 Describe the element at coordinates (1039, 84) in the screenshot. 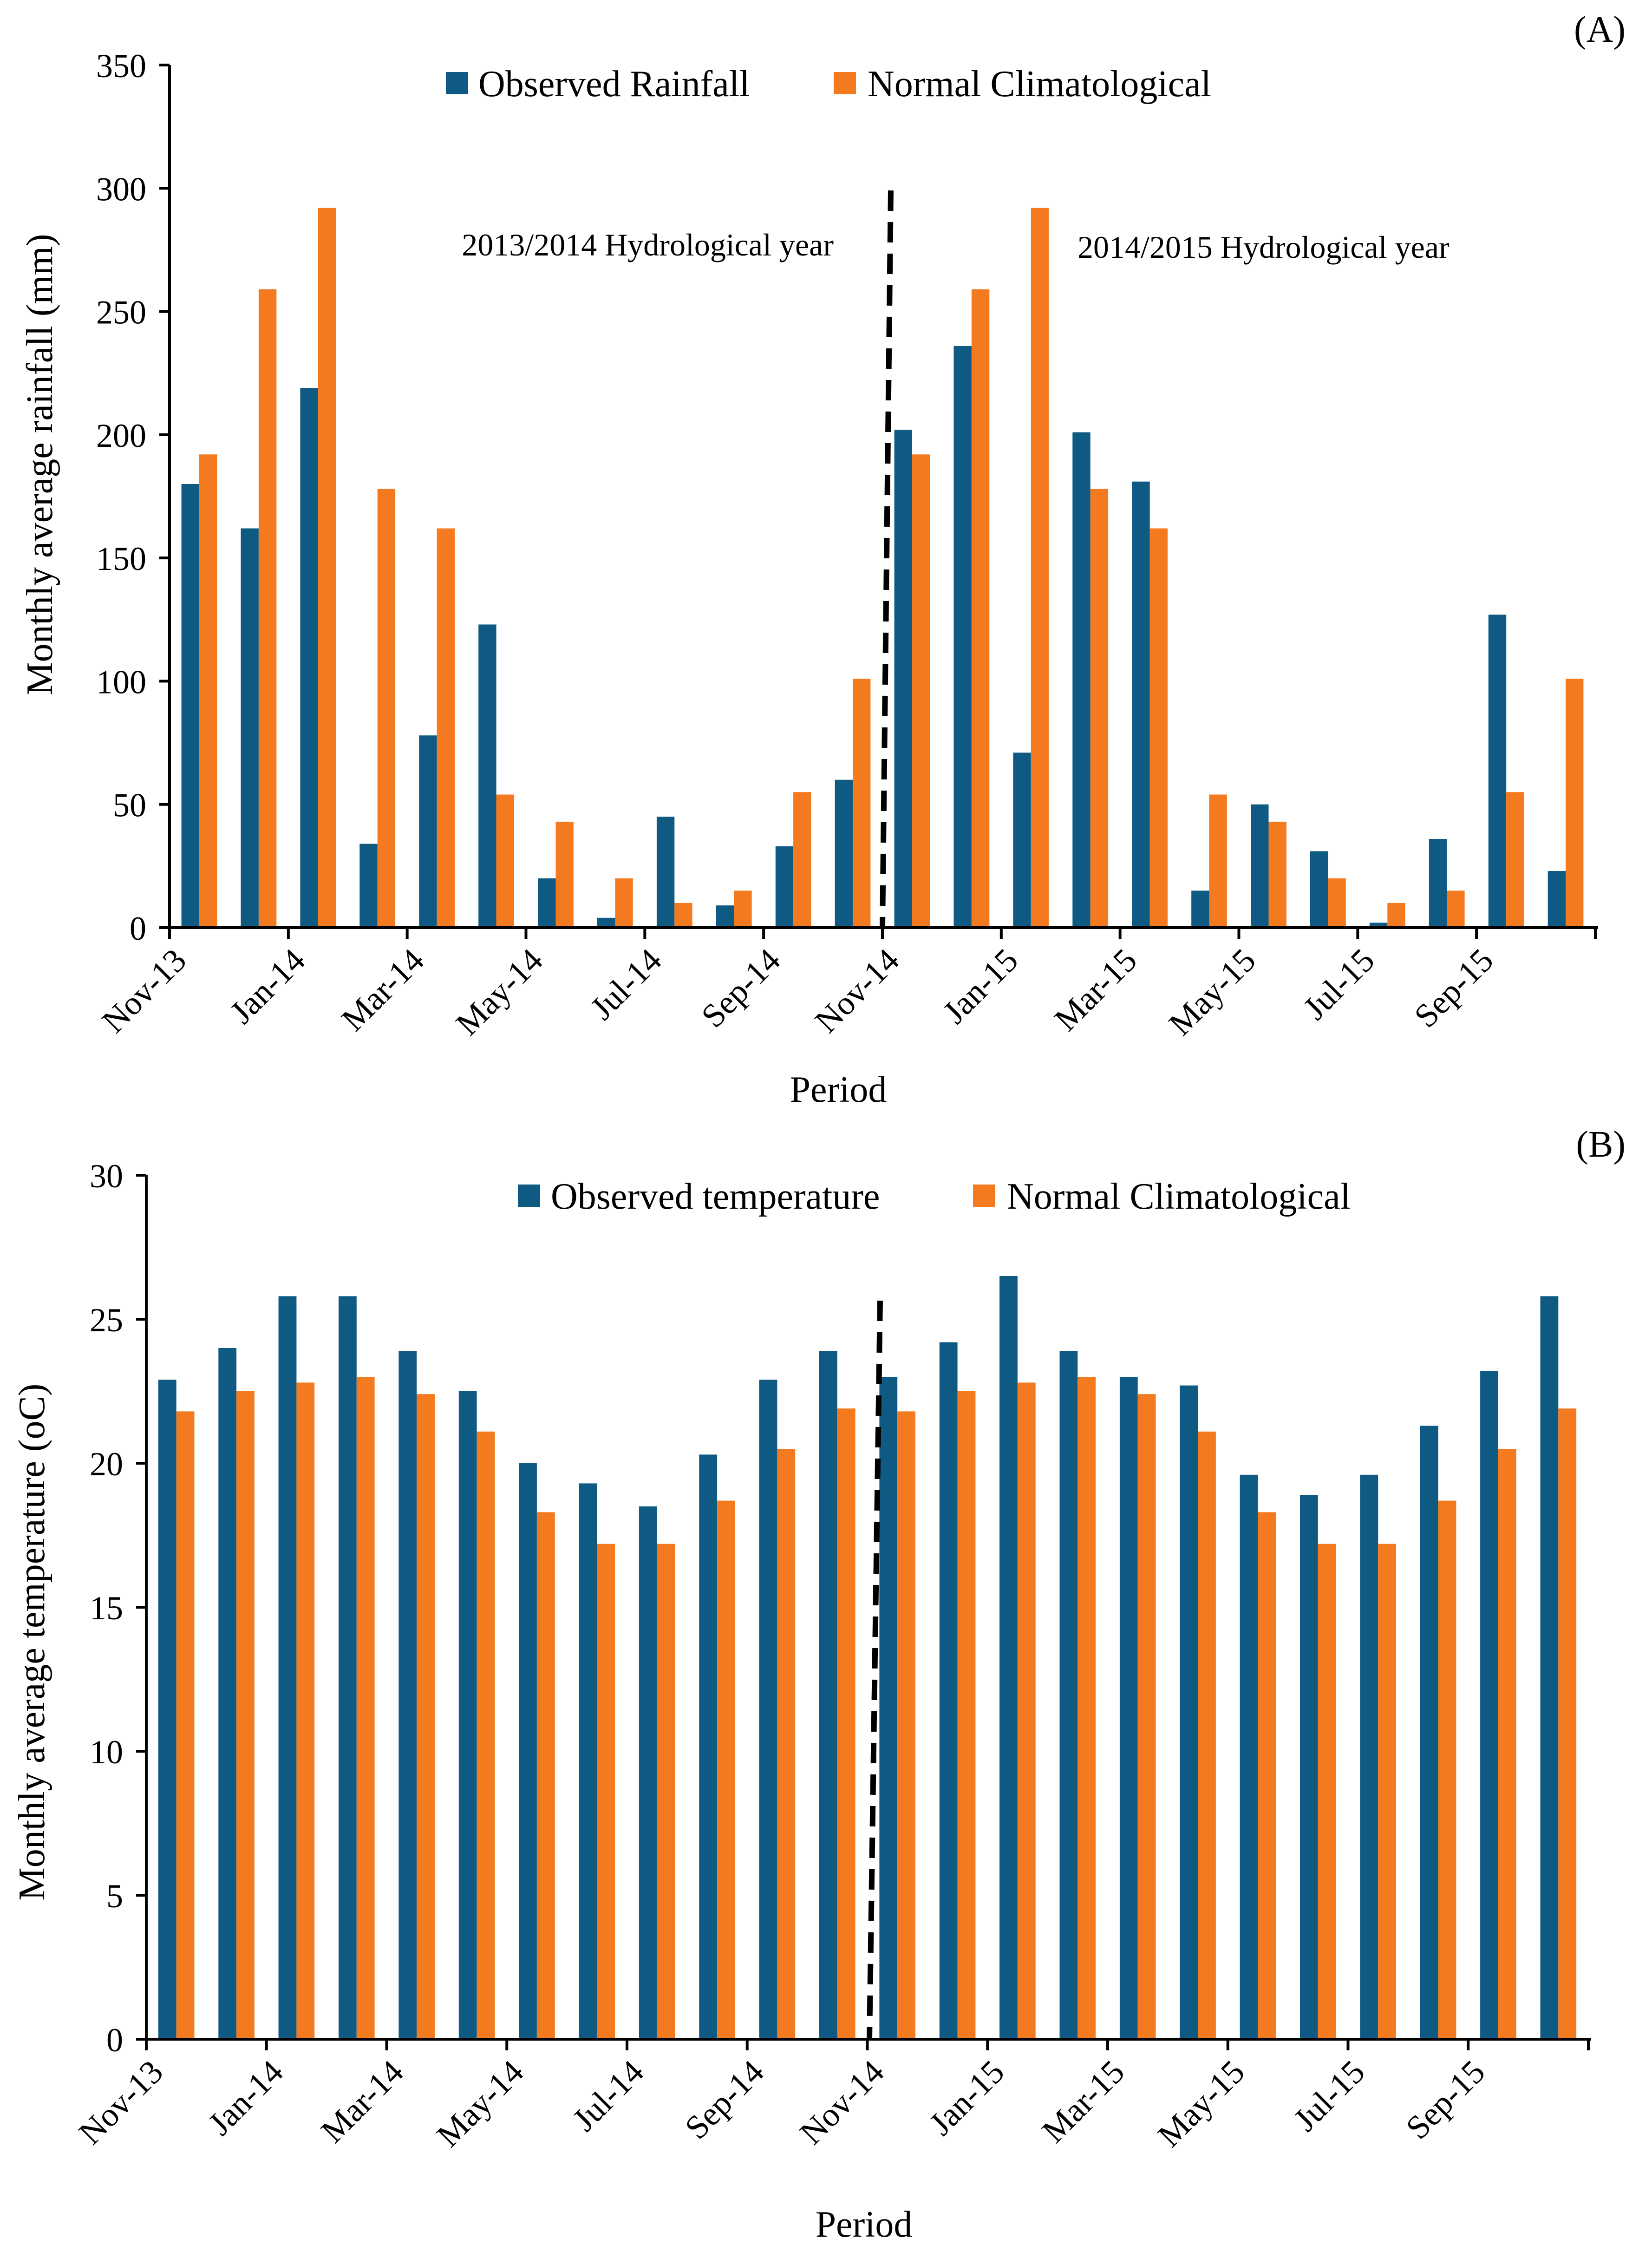

I see `legend-label-normal-climatological: Normal Climatological` at that location.